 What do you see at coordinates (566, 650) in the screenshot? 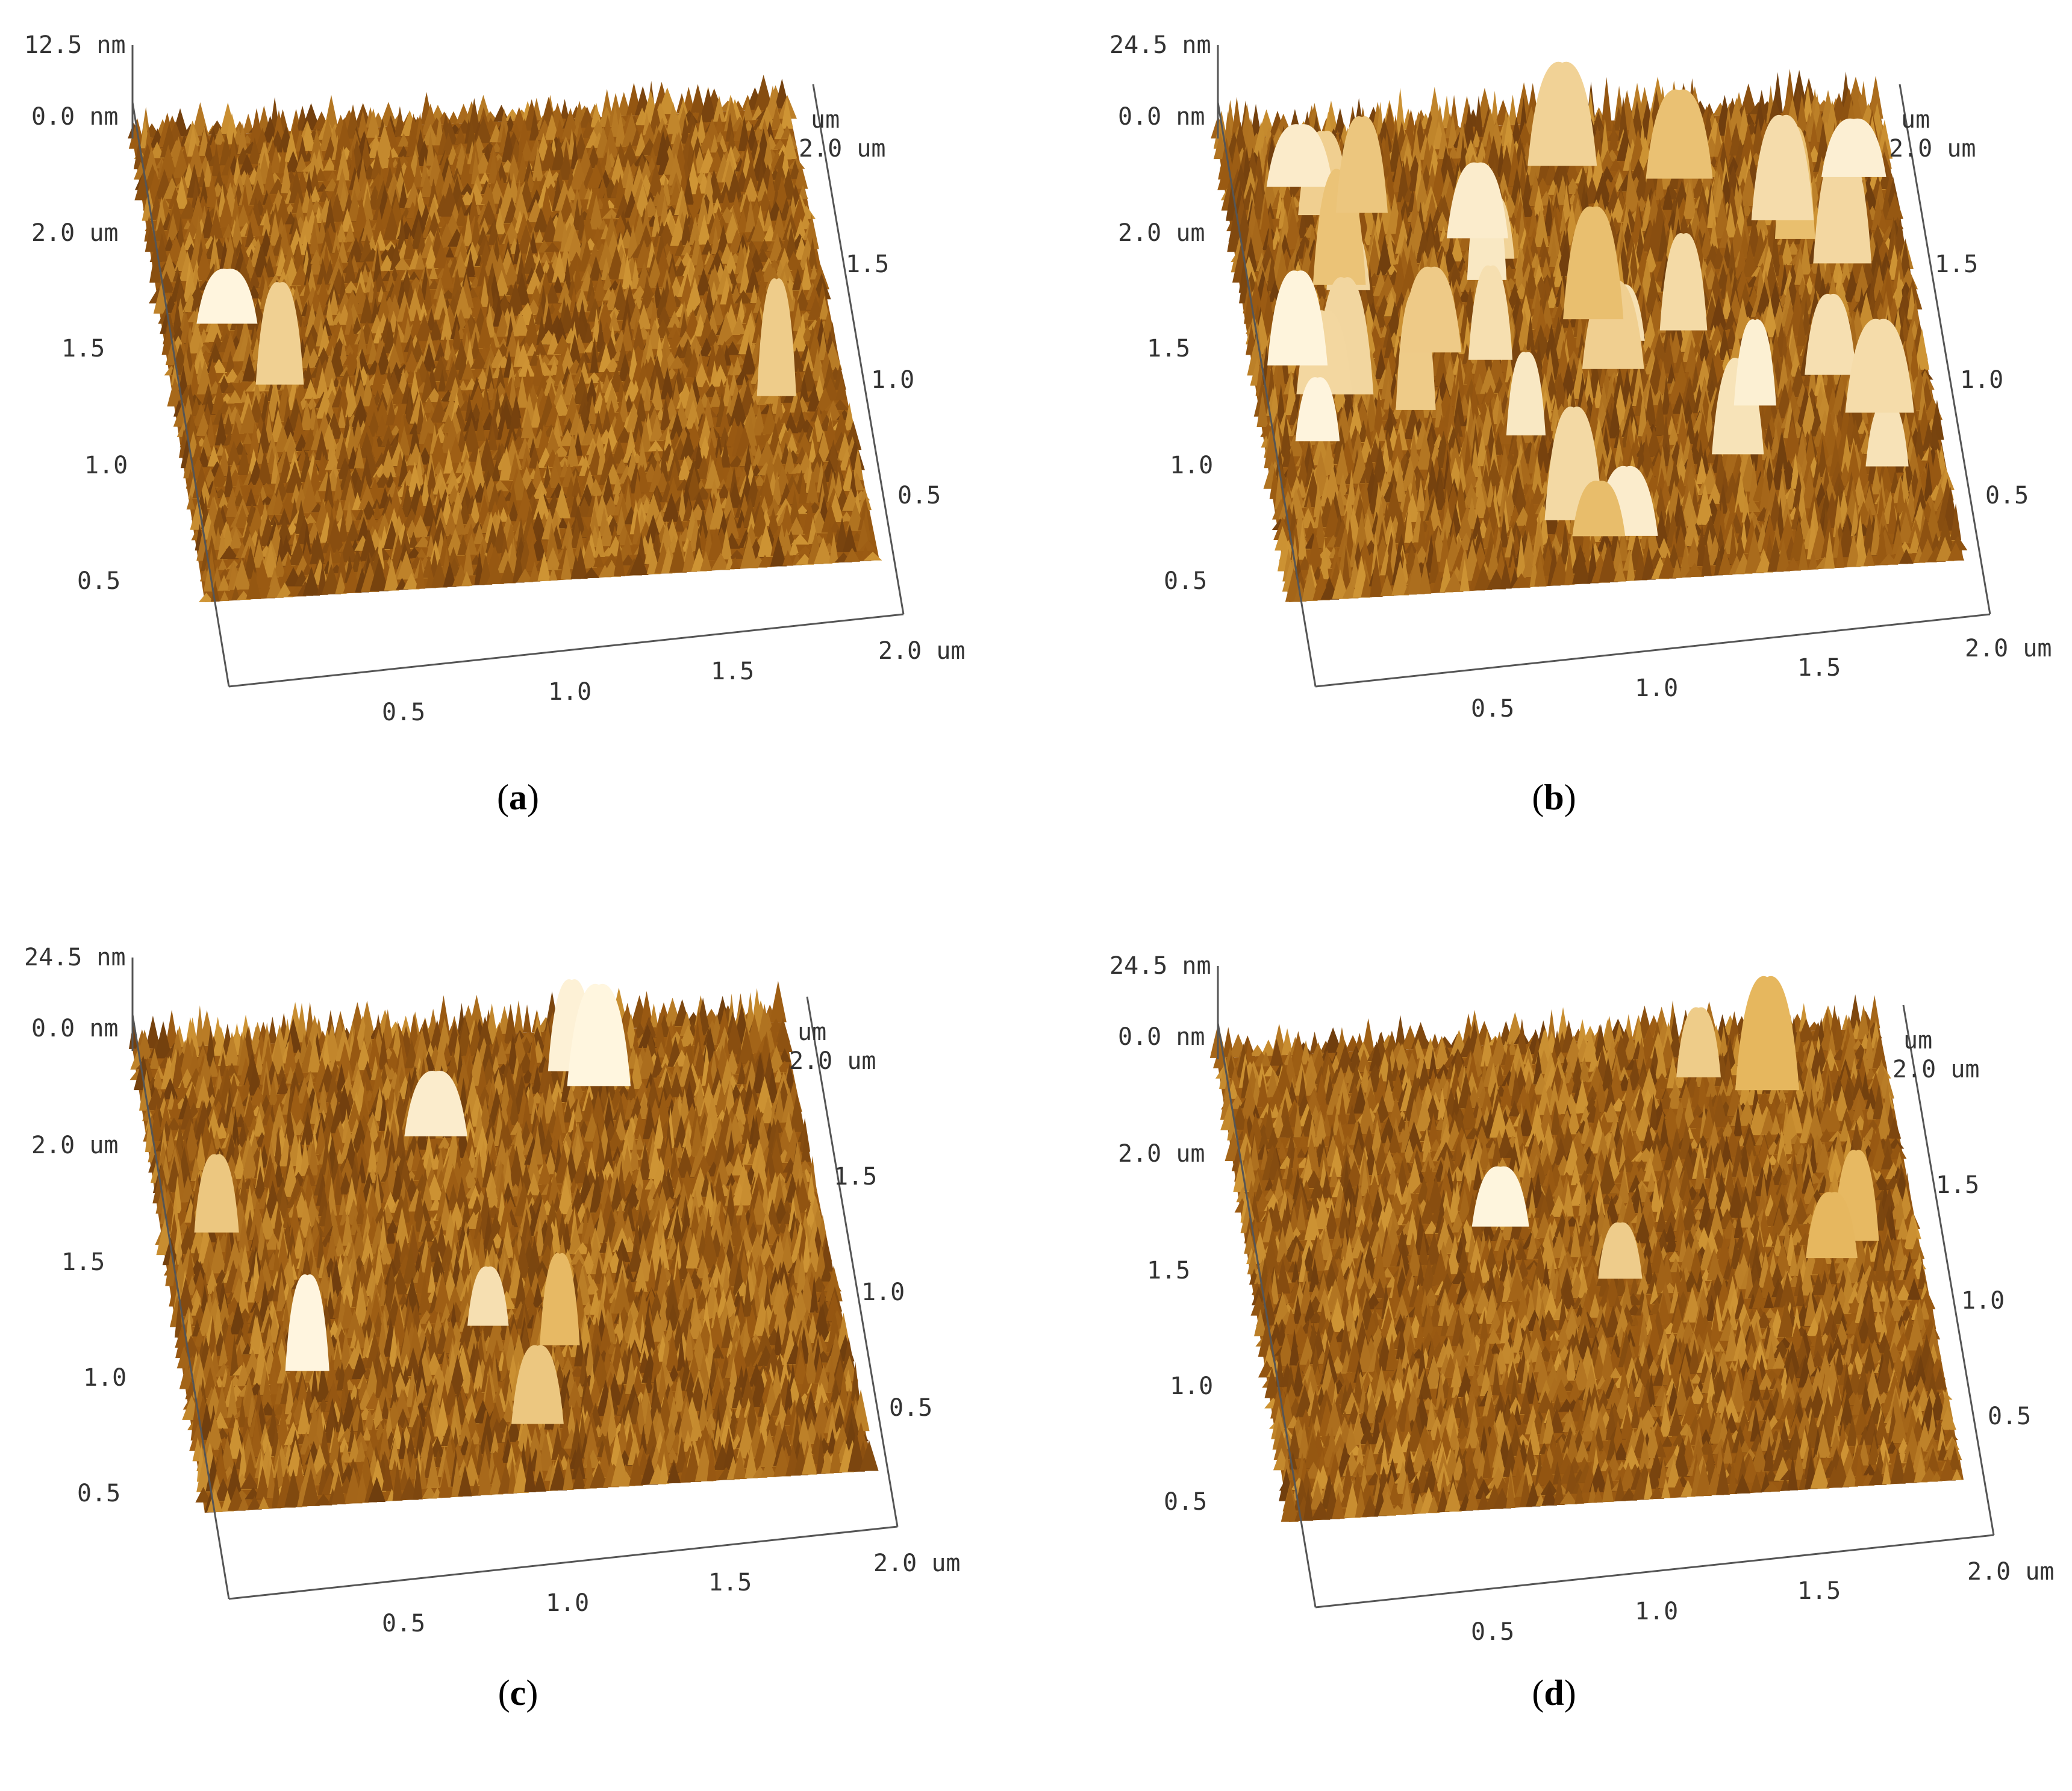
I see `x-axis-line` at bounding box center [566, 650].